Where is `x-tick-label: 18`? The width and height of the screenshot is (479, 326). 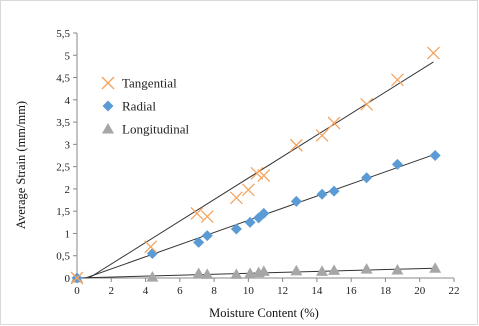
x-tick-label: 18 is located at coordinates (386, 291).